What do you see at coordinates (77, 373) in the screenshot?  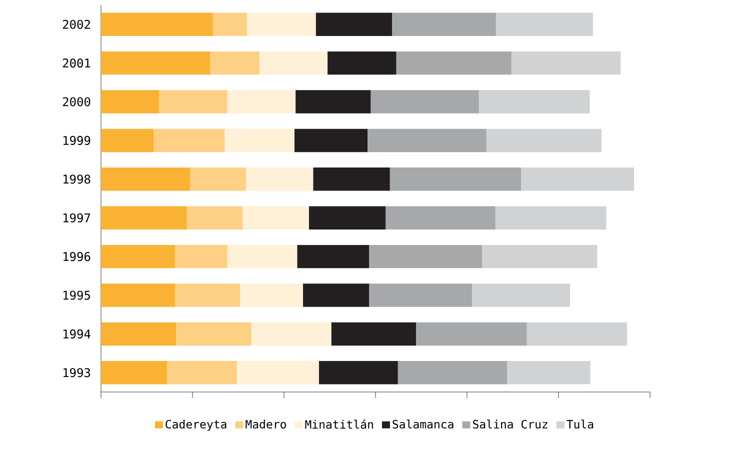 I see `y-tick-label: 1993` at bounding box center [77, 373].